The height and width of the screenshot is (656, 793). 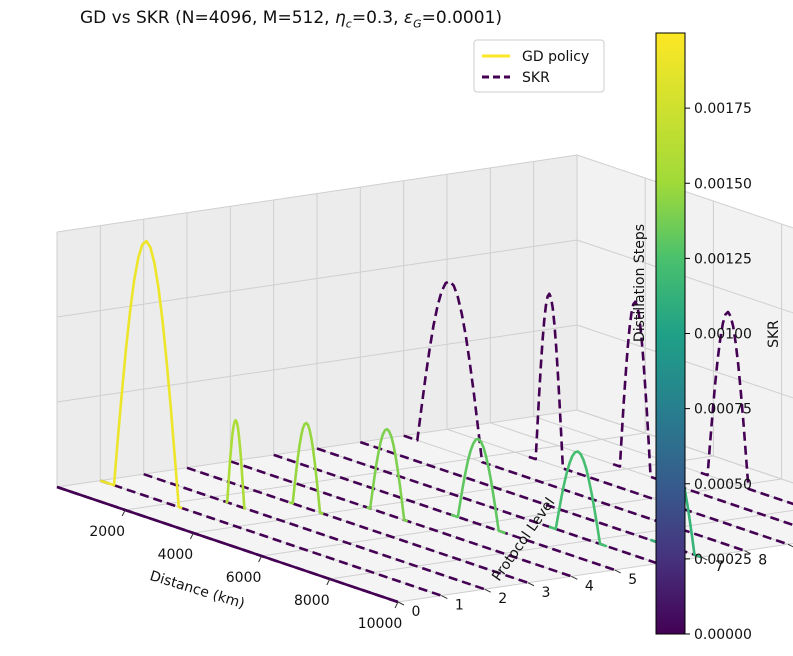 I want to click on colorbar-tick-label: 0.00150, so click(x=723, y=184).